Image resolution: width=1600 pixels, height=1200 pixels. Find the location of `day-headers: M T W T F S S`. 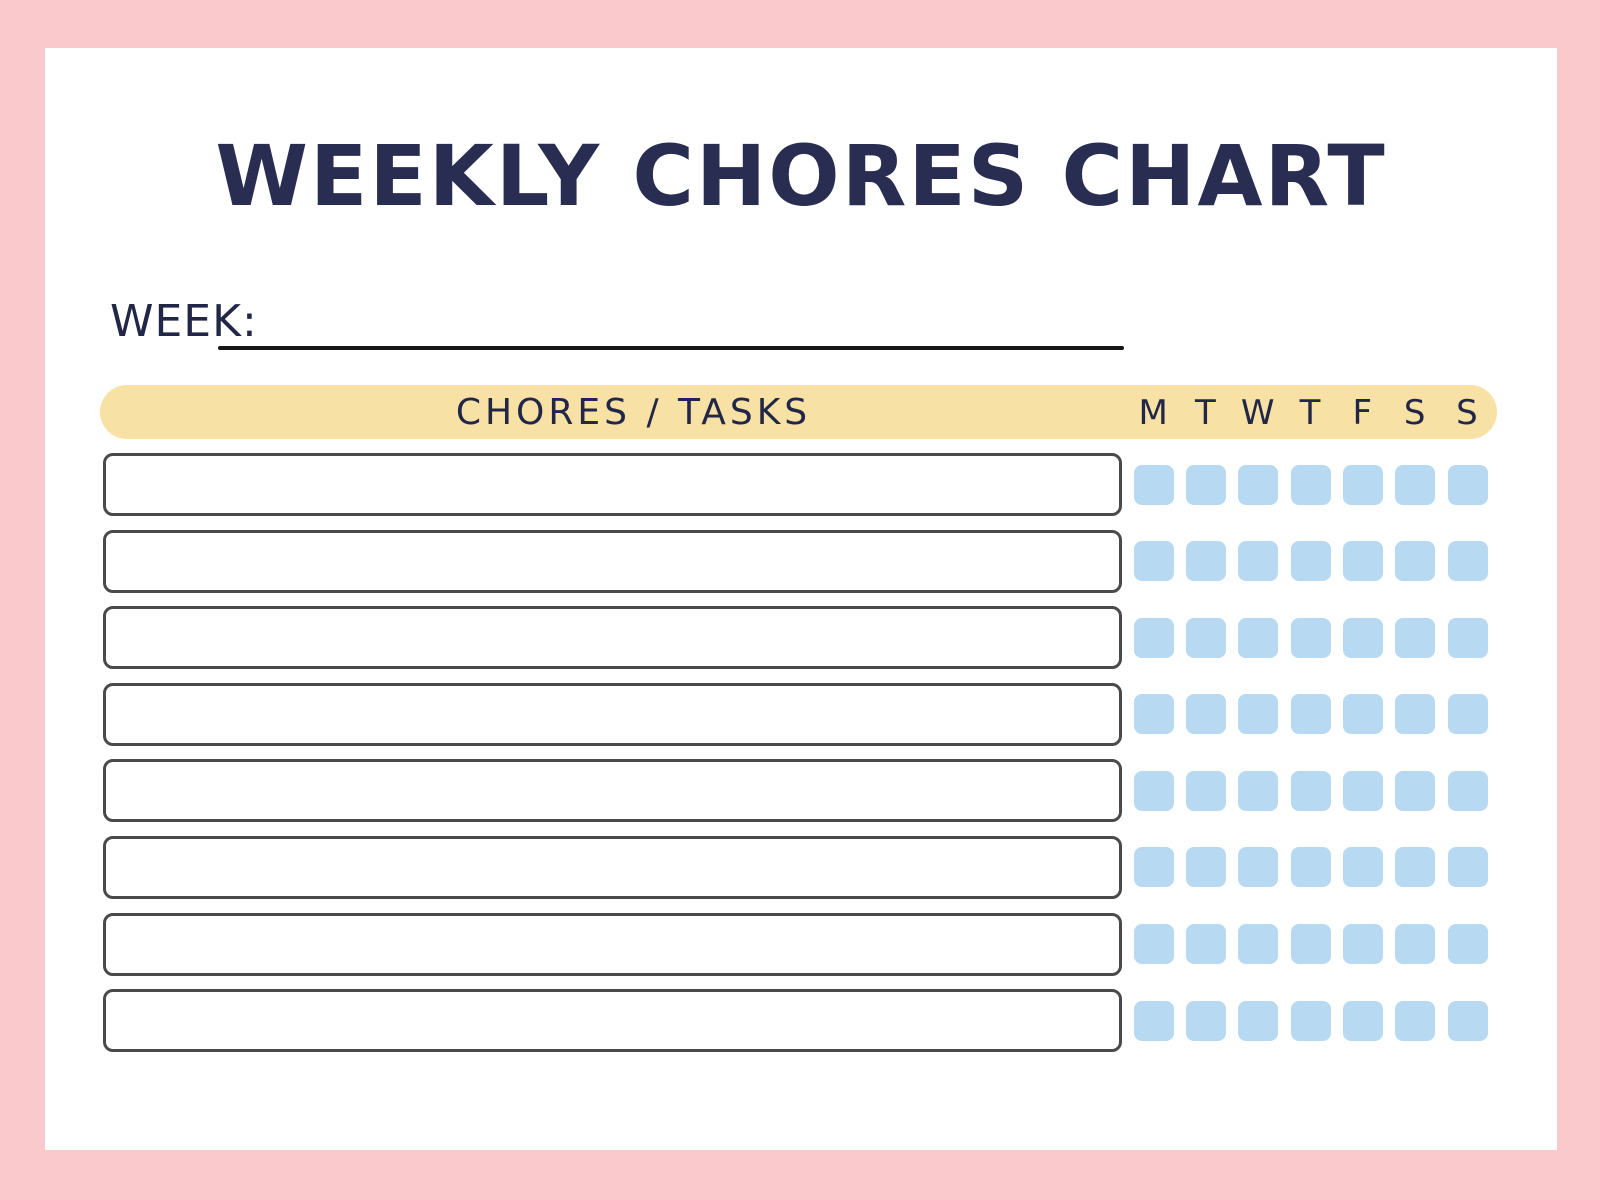

day-headers: M T W T F S S is located at coordinates (1310, 412).